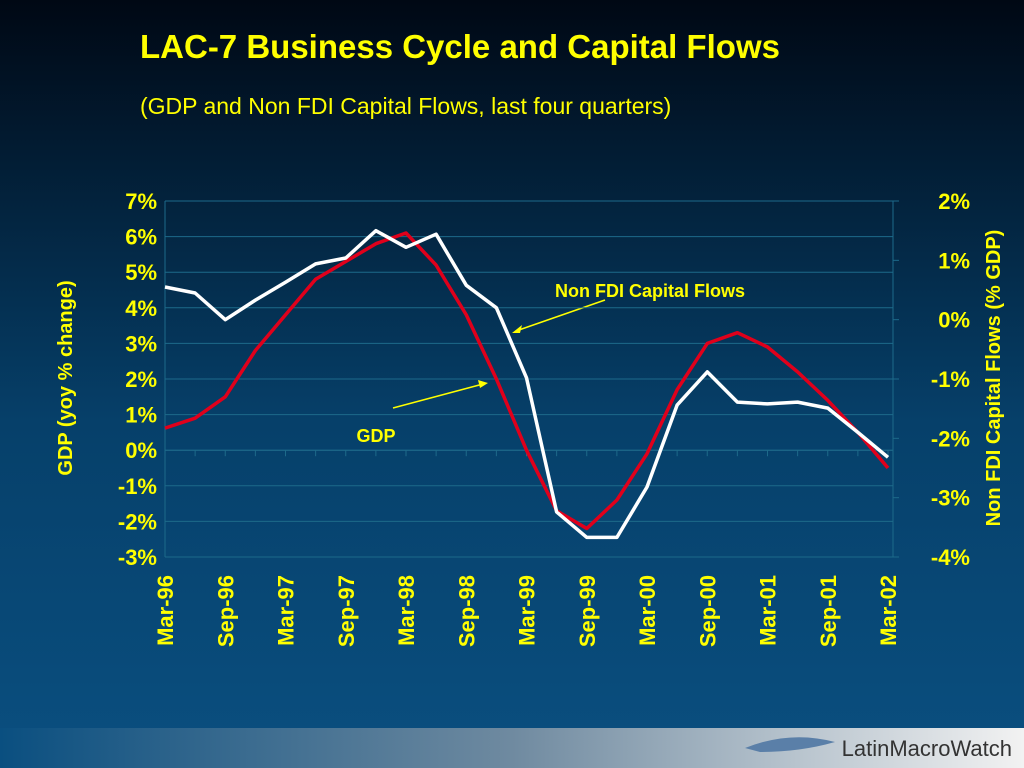 The height and width of the screenshot is (768, 1024). I want to click on y-tick-label: 5%, so click(141, 272).